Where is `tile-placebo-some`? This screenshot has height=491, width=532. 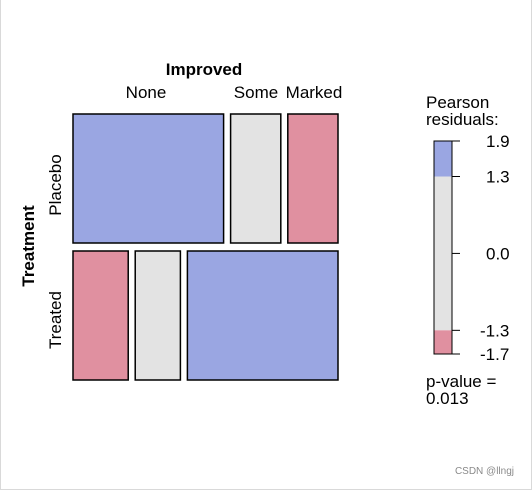 tile-placebo-some is located at coordinates (255, 178).